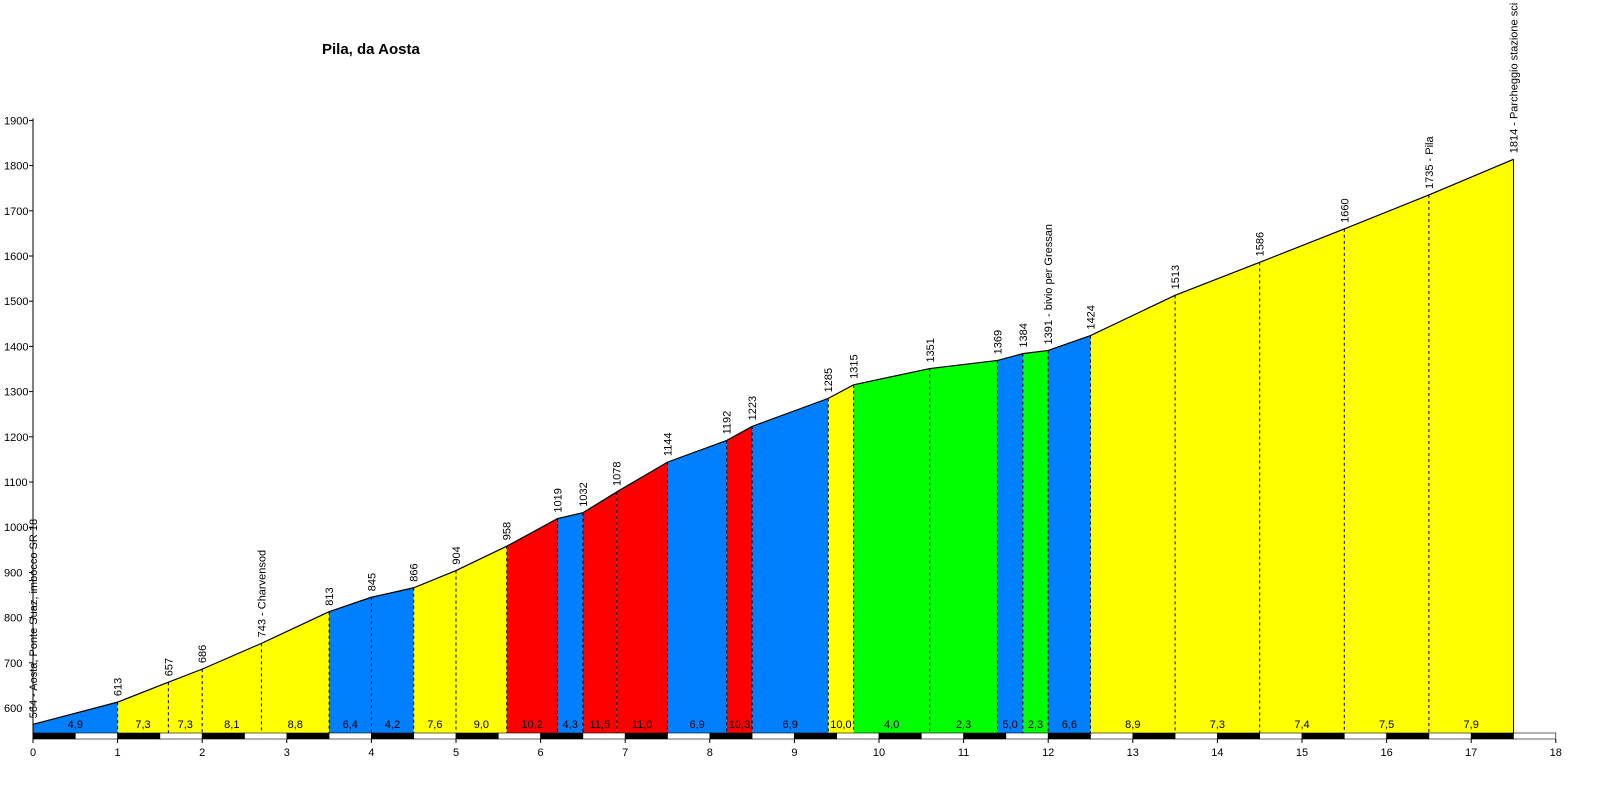  What do you see at coordinates (16, 167) in the screenshot?
I see `y-tick-label: 1800` at bounding box center [16, 167].